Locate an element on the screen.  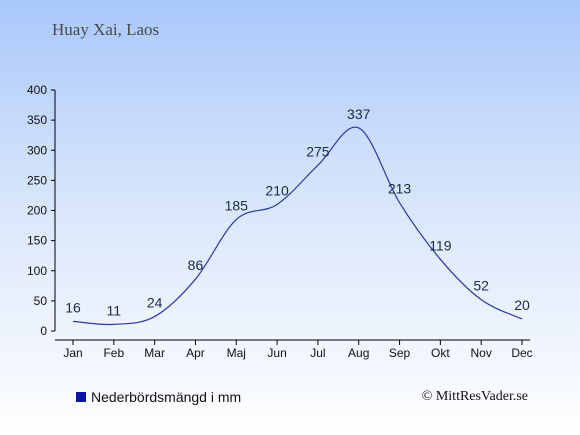
y-tick-label: 150 is located at coordinates (37, 241).